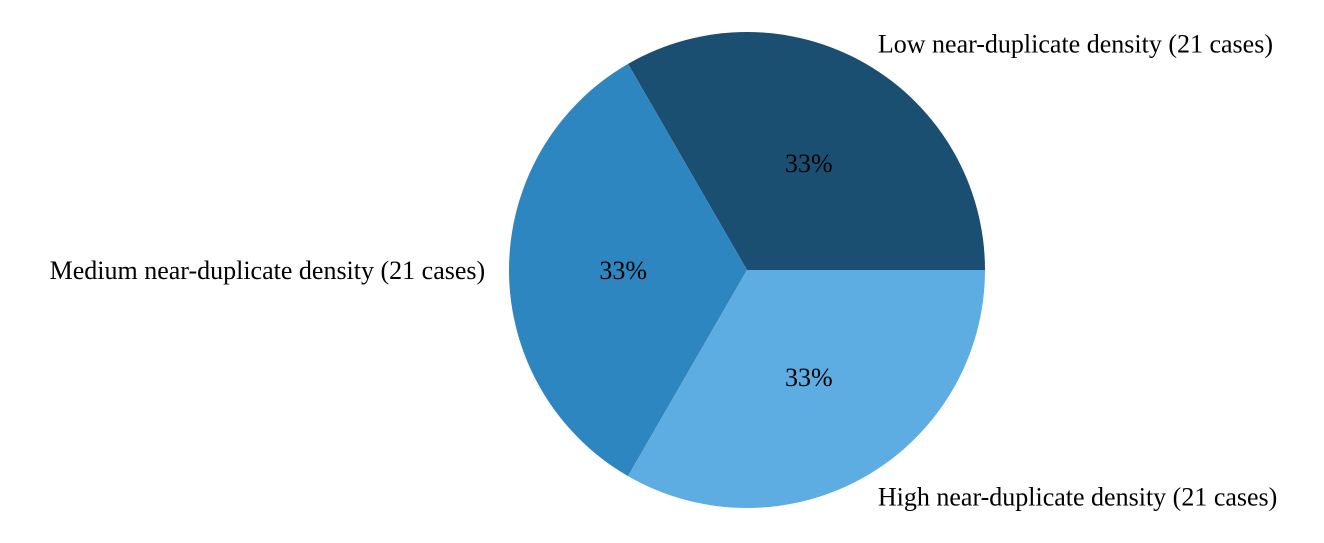 The height and width of the screenshot is (543, 1324). Describe the element at coordinates (809, 163) in the screenshot. I see `pie-pct-label-0: 33%` at that location.